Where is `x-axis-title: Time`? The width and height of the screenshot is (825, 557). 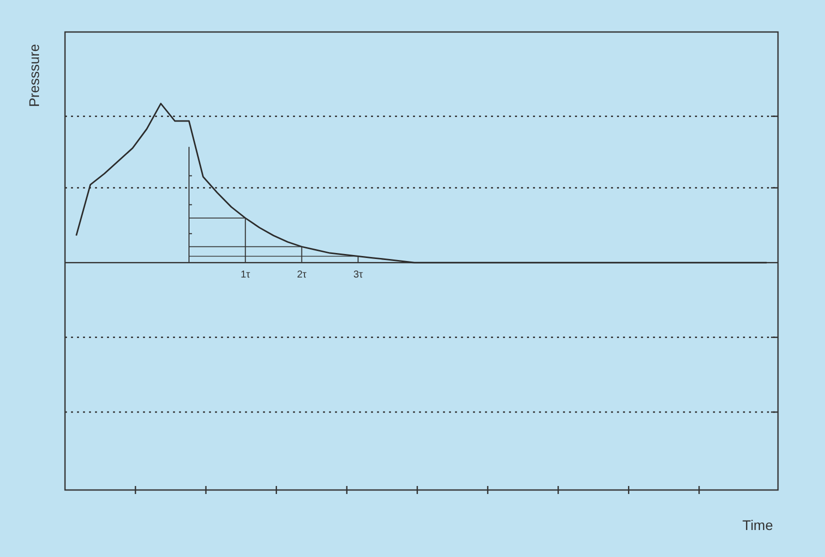 x-axis-title: Time is located at coordinates (758, 525).